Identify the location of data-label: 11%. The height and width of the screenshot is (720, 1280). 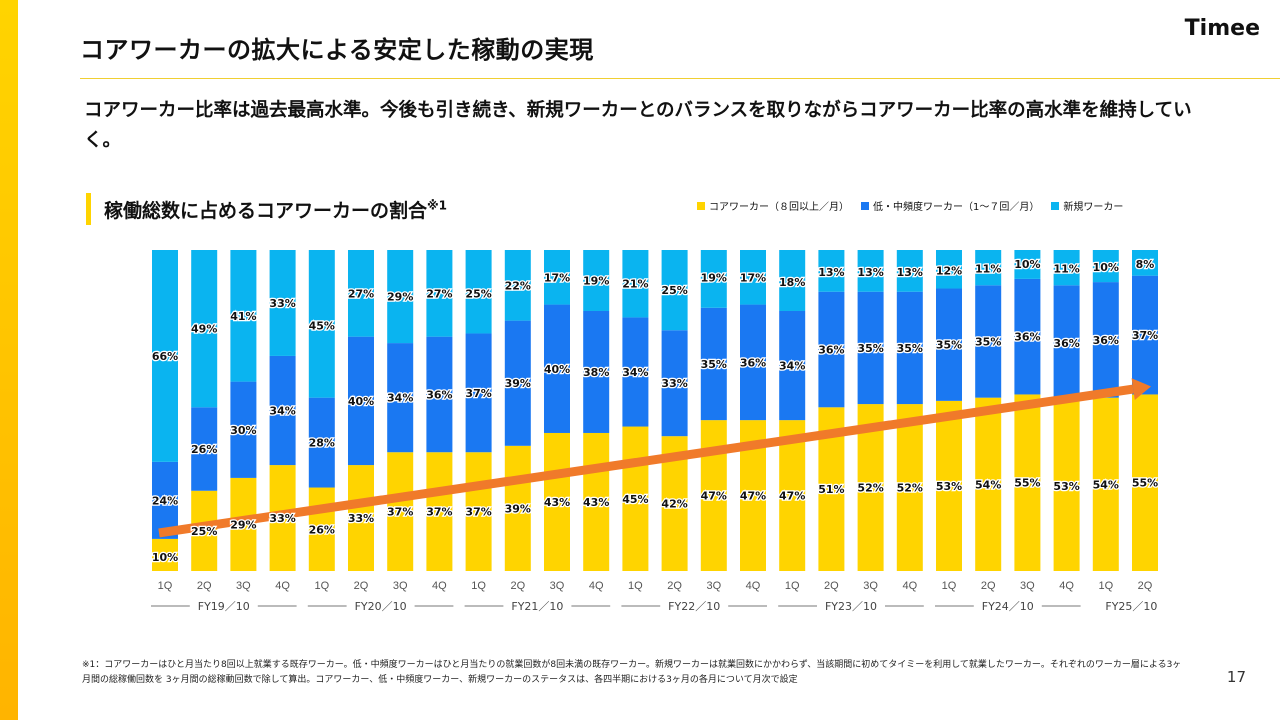
(1066, 269).